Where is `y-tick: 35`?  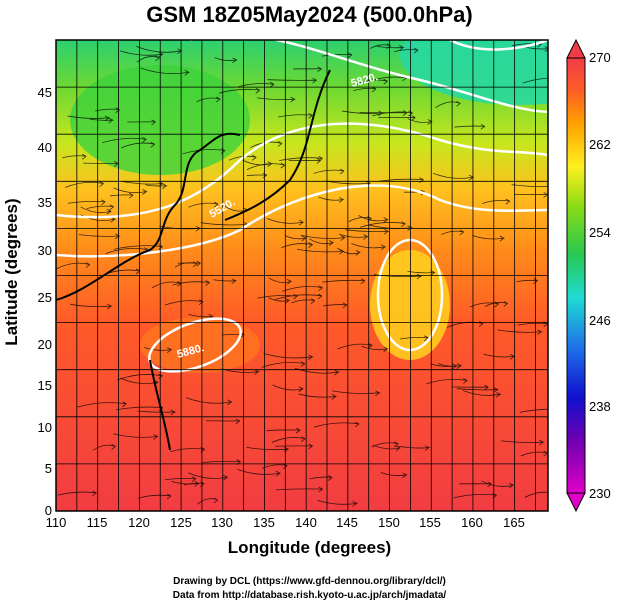
y-tick: 35 is located at coordinates (44, 202).